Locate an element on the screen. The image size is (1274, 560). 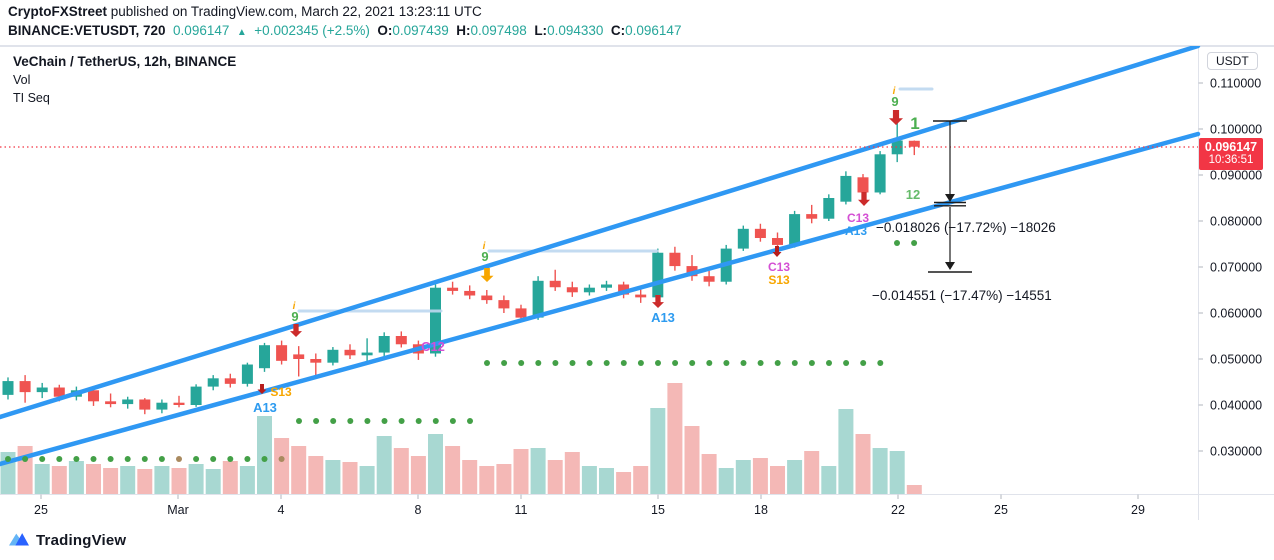
td-count-1-label: 1 is located at coordinates (914, 123).